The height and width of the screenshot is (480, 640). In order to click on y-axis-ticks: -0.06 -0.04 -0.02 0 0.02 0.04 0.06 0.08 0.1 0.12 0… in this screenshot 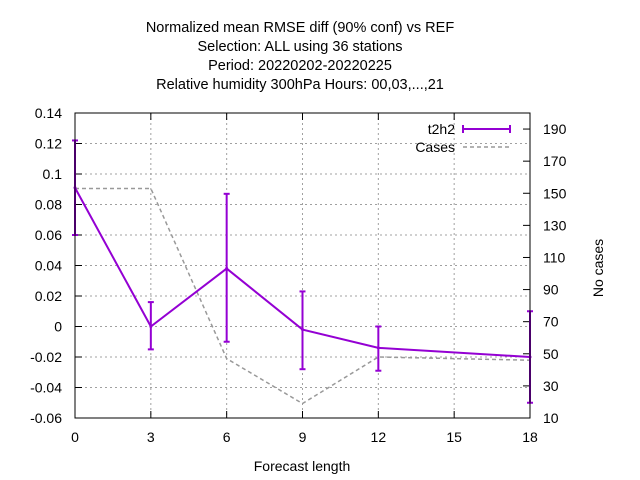, I will do `click(56, 265)`.